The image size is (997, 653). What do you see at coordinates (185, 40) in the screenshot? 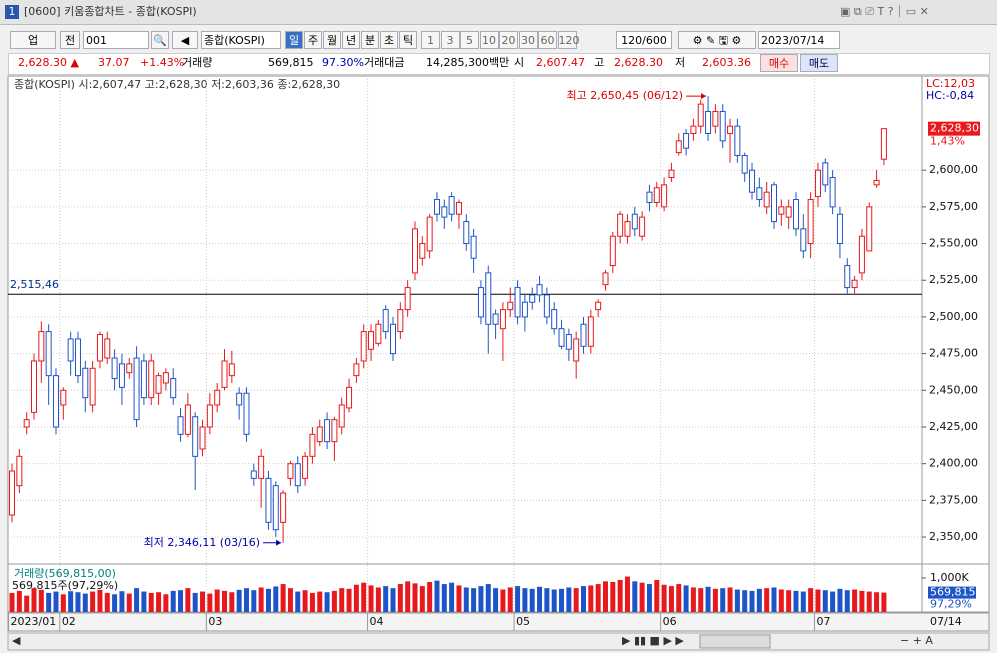
I see `sound: ◀` at bounding box center [185, 40].